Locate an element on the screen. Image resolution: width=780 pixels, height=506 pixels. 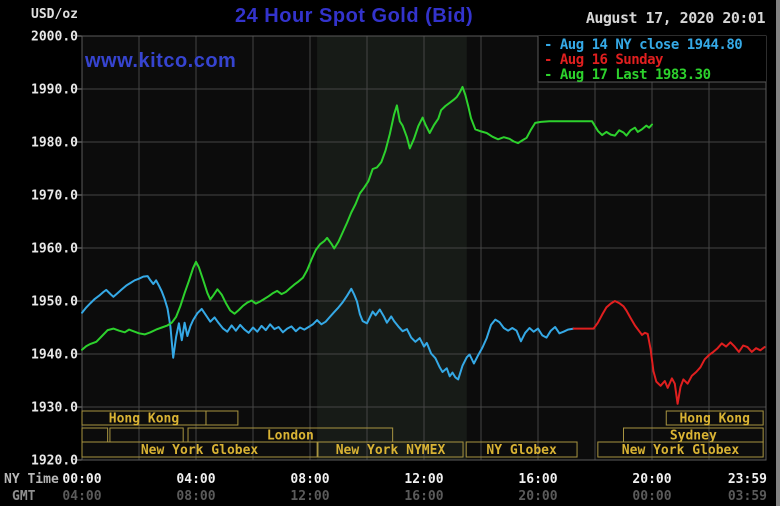
kitco-watermark-link: www.kitco.com is located at coordinates (161, 61).